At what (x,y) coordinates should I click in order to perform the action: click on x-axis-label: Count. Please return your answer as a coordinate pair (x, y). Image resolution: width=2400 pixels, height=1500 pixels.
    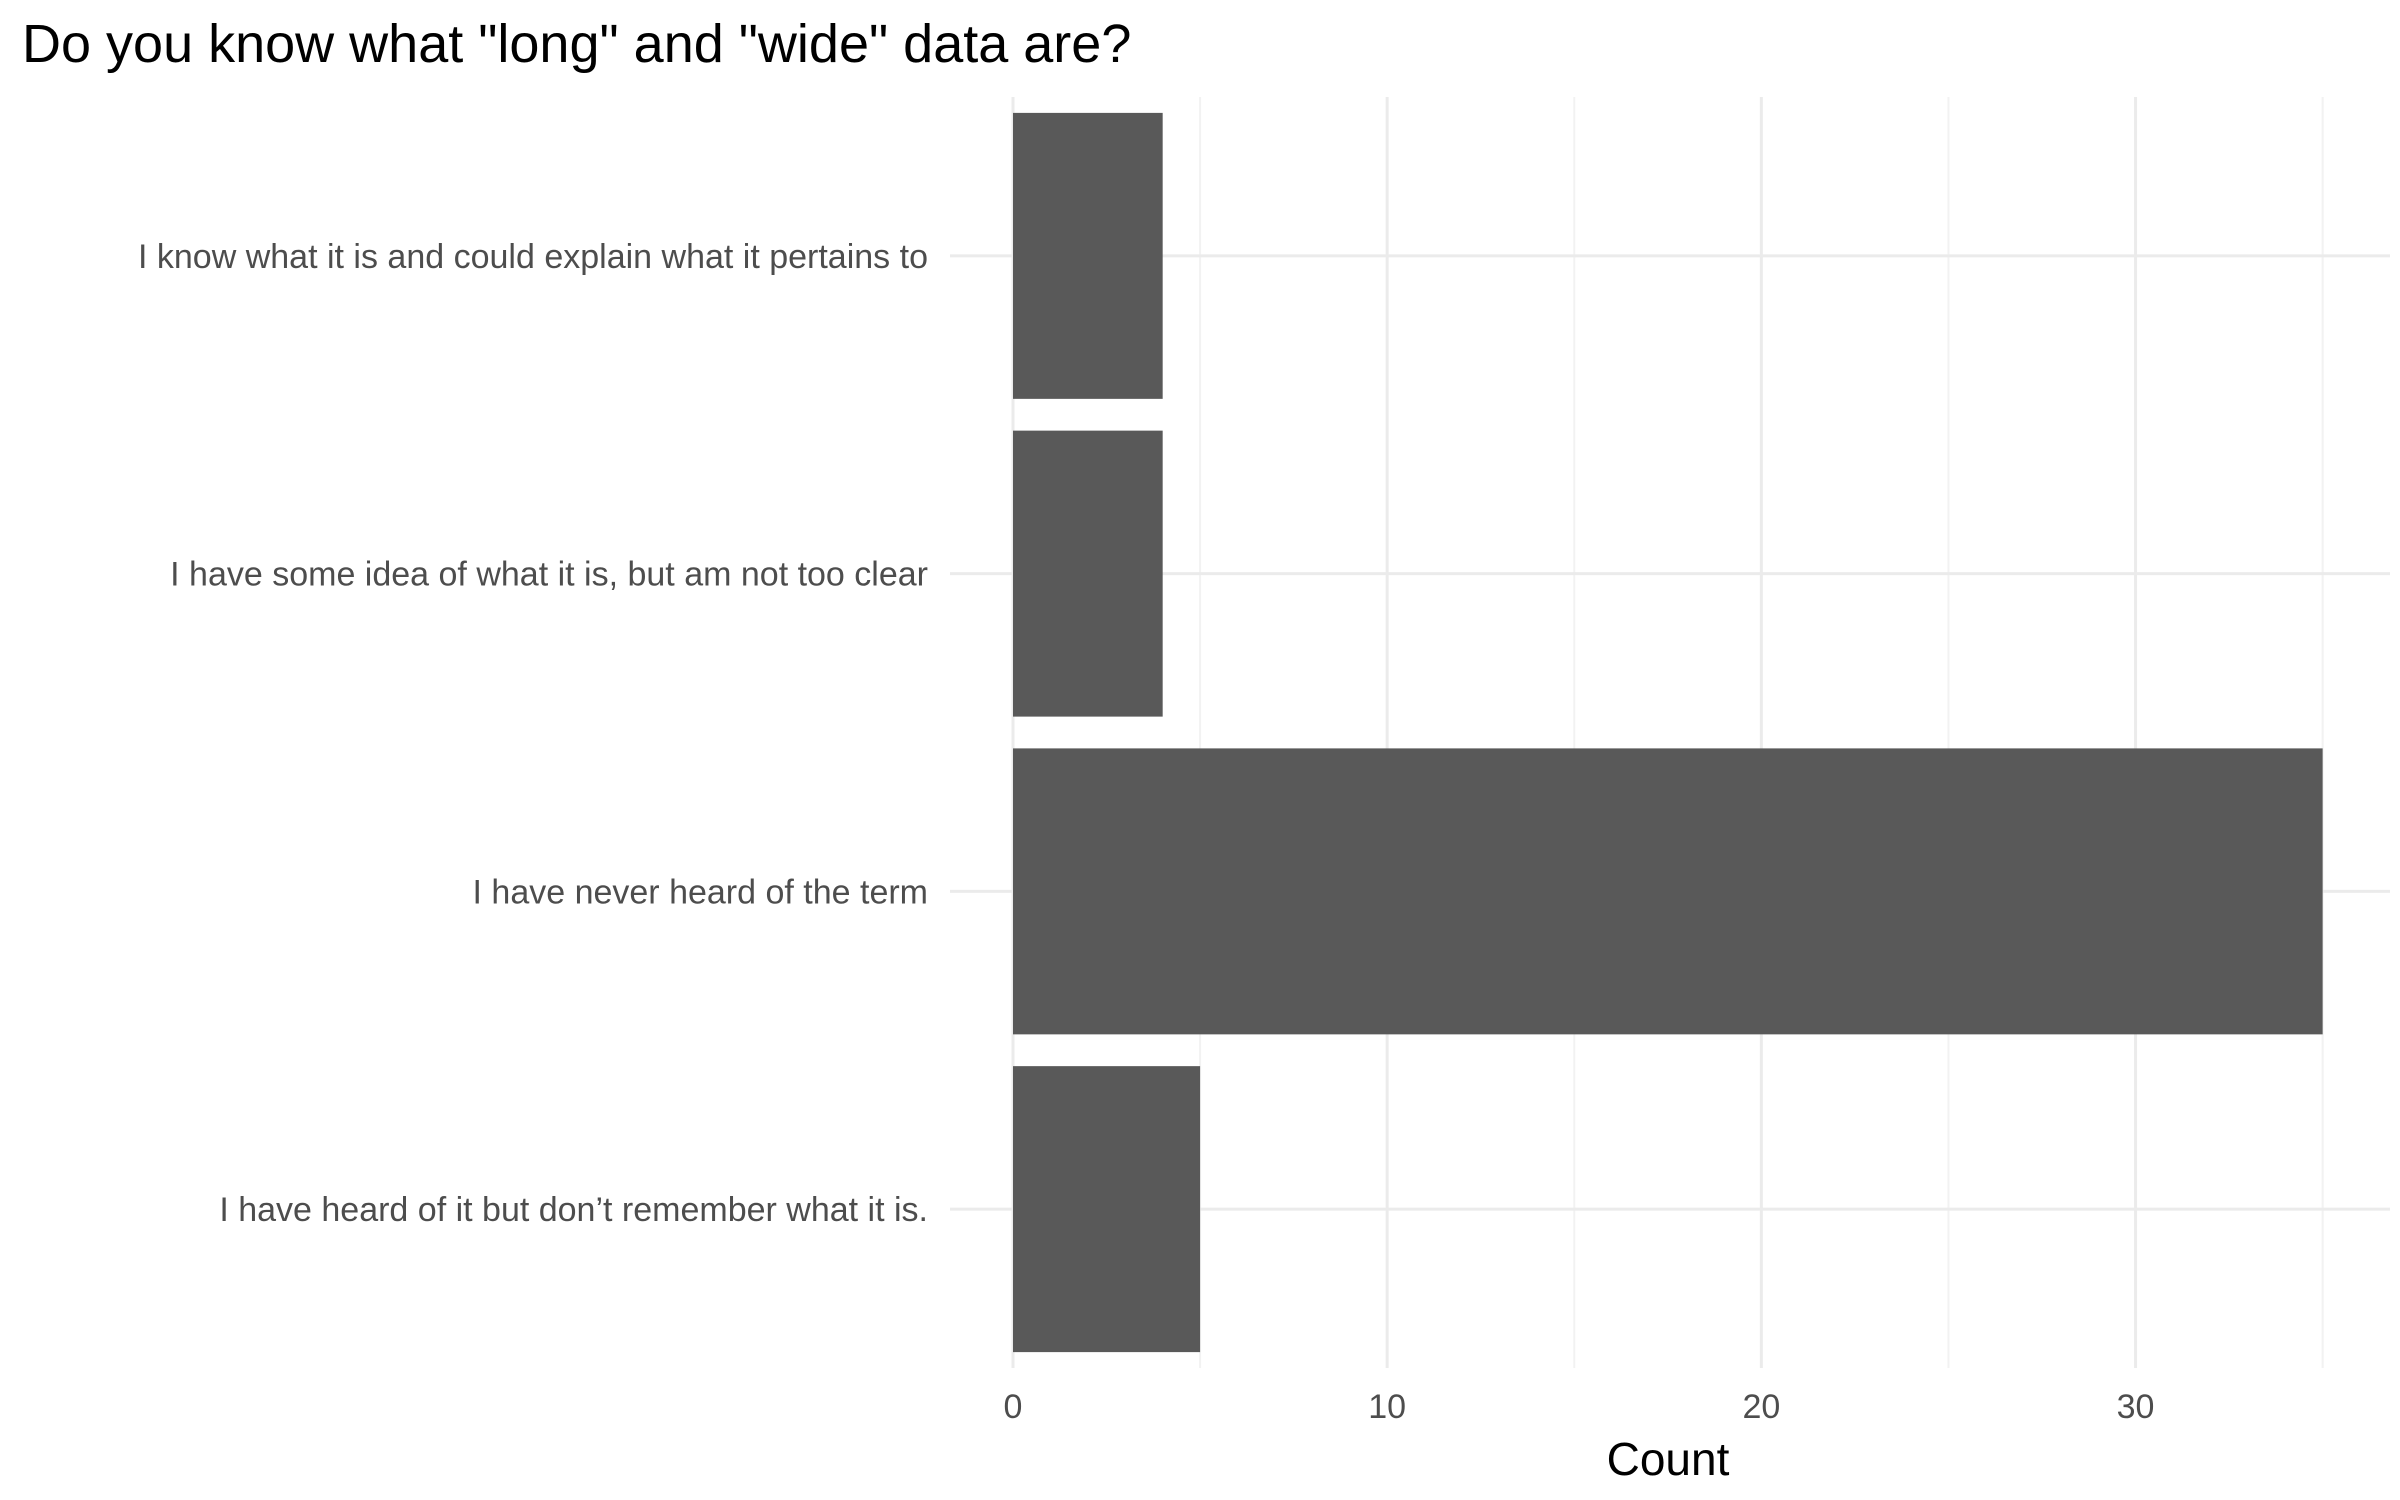
    Looking at the image, I should click on (1668, 1459).